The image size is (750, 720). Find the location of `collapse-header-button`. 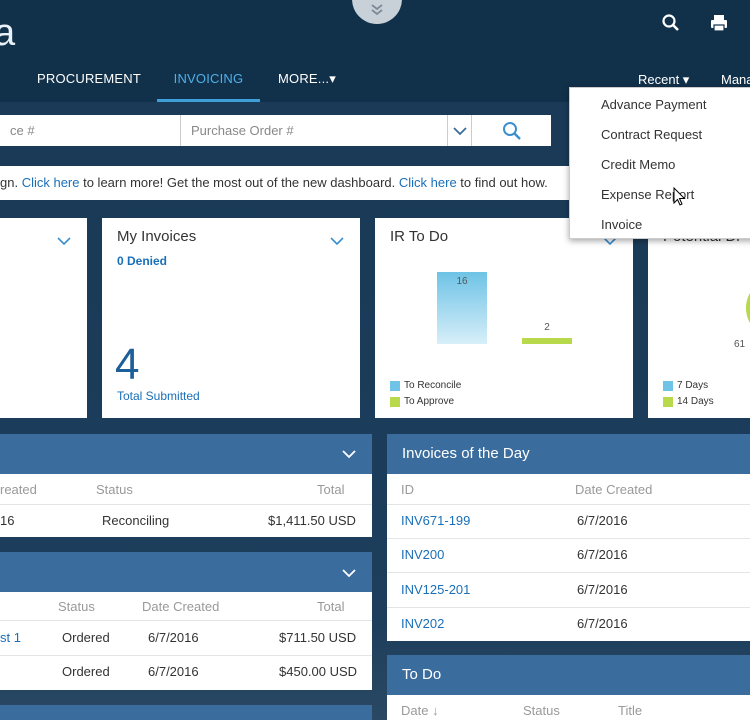

collapse-header-button is located at coordinates (377, 12).